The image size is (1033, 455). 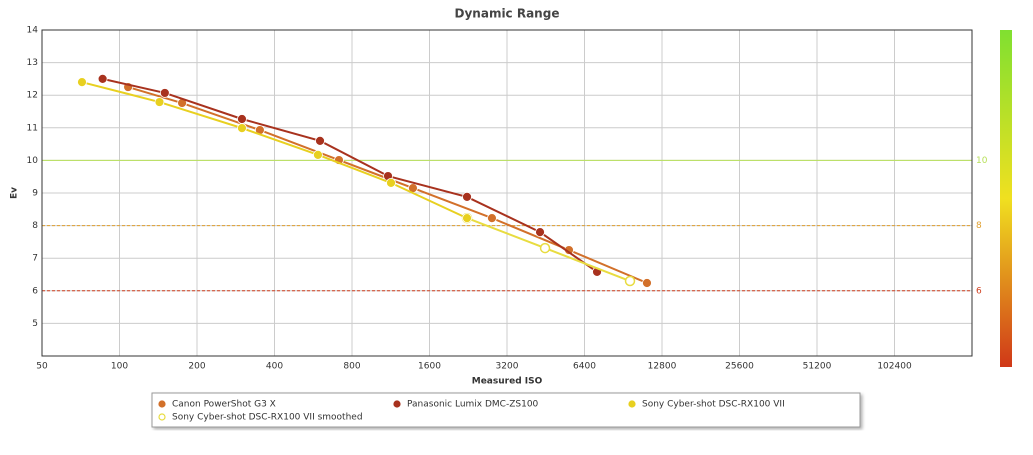 I want to click on x-tick-label: 100, so click(x=119, y=367).